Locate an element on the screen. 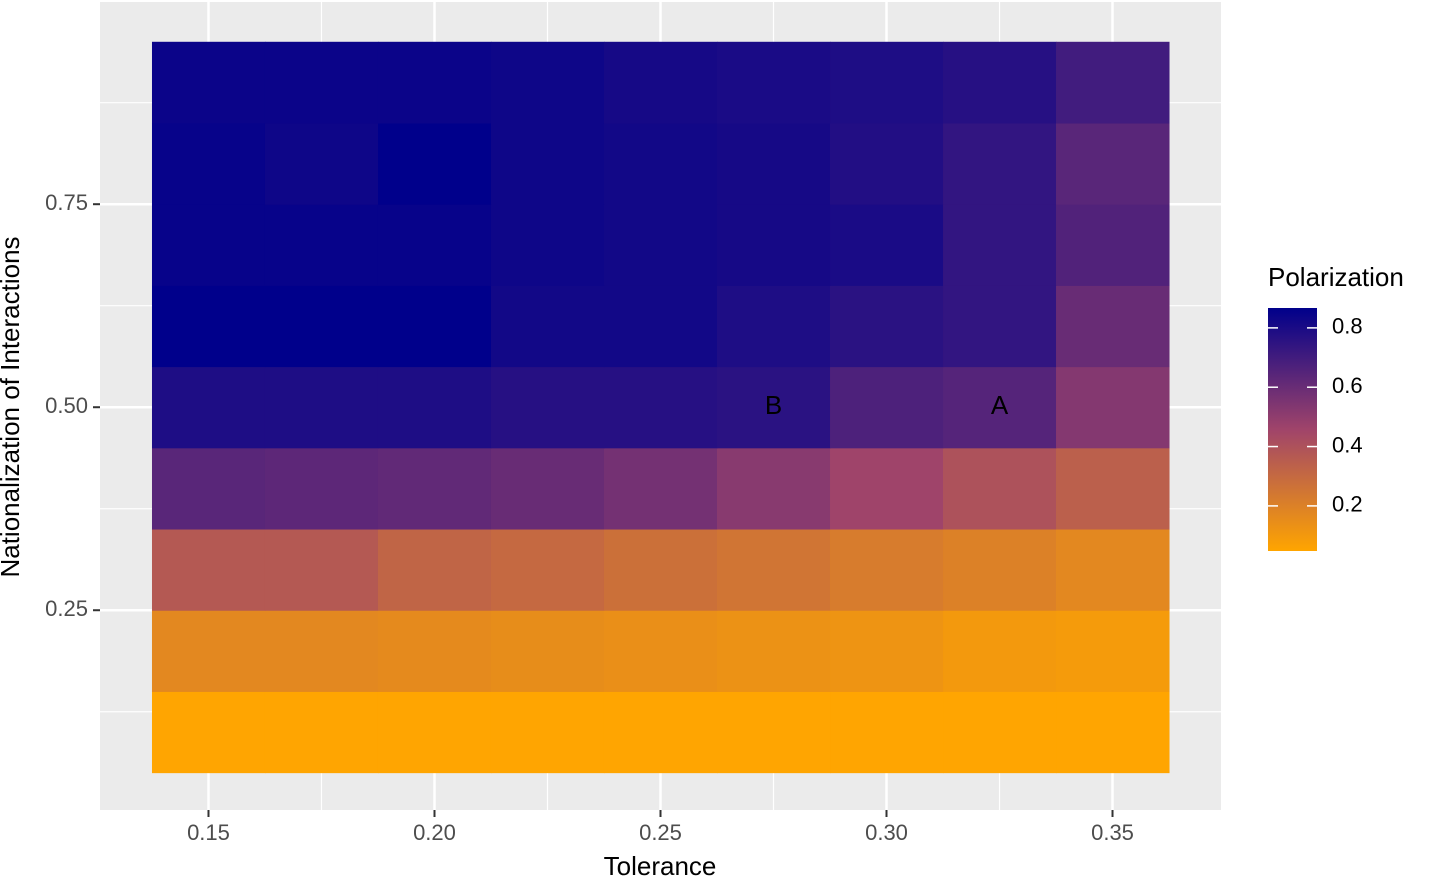 The image size is (1436, 893). colorbar is located at coordinates (1292, 429).